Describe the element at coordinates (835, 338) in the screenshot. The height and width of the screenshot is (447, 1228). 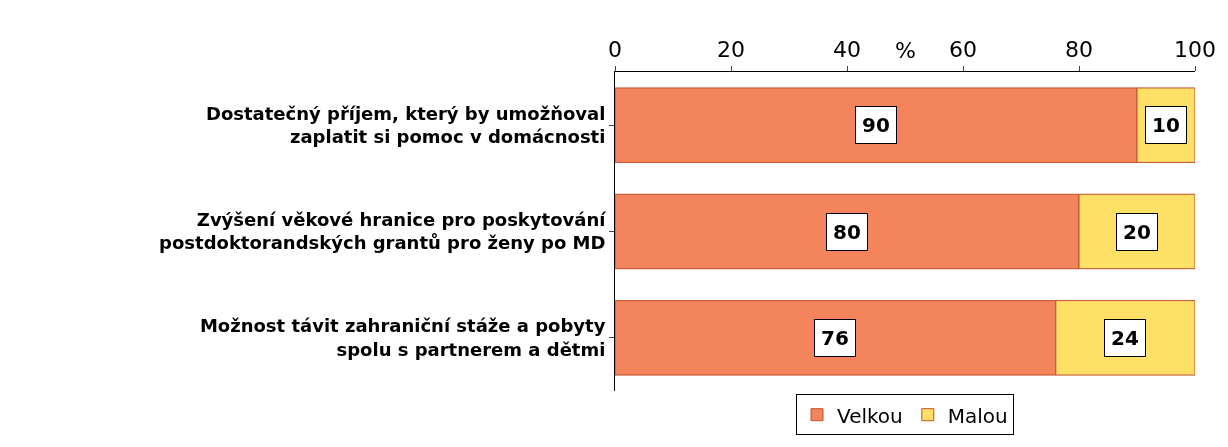
I see `data-label: 76` at that location.